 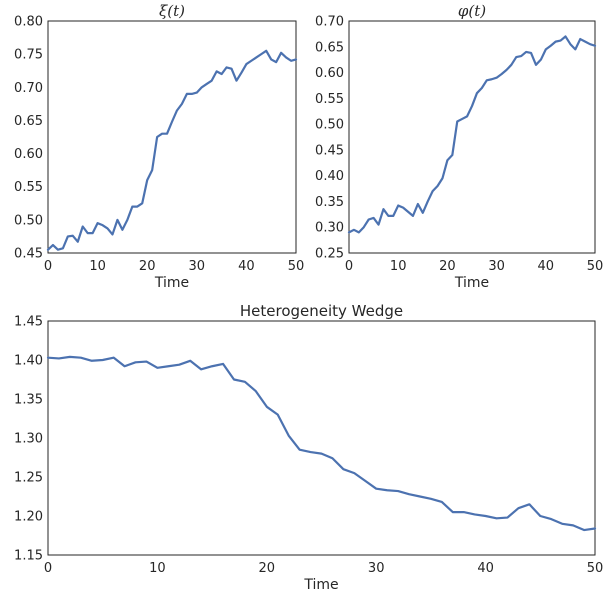 What do you see at coordinates (329, 176) in the screenshot?
I see `y-tick-label: 0.40` at bounding box center [329, 176].